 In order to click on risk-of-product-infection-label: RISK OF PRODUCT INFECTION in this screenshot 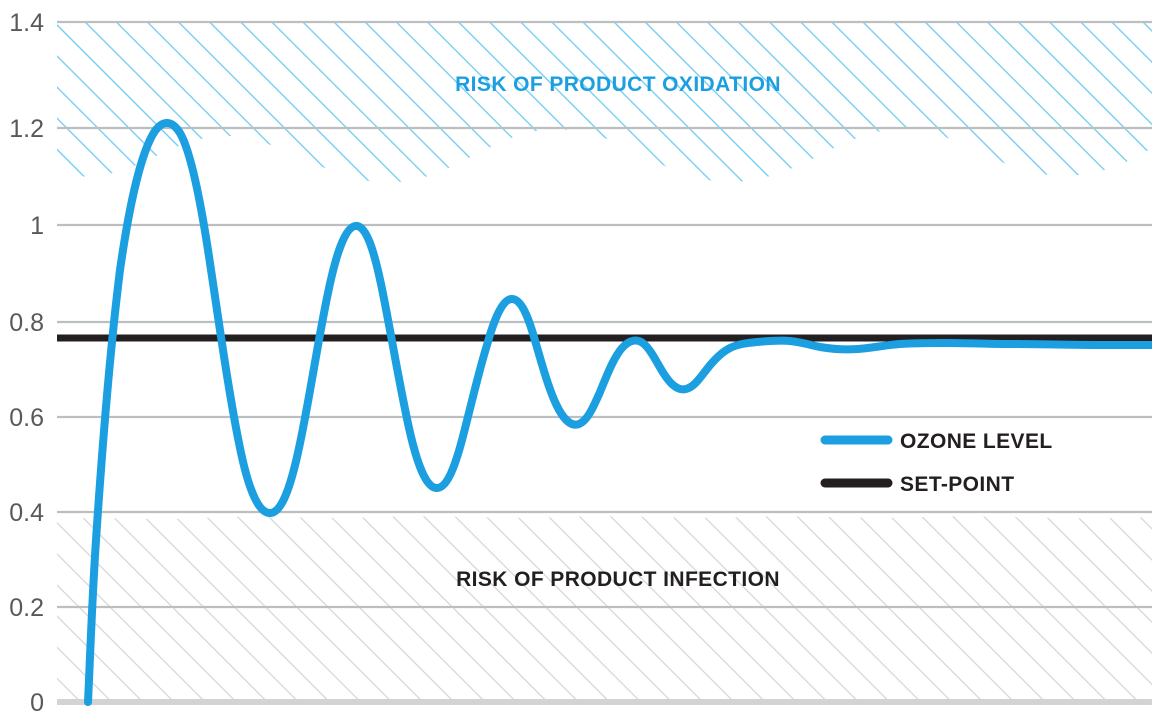, I will do `click(618, 579)`.